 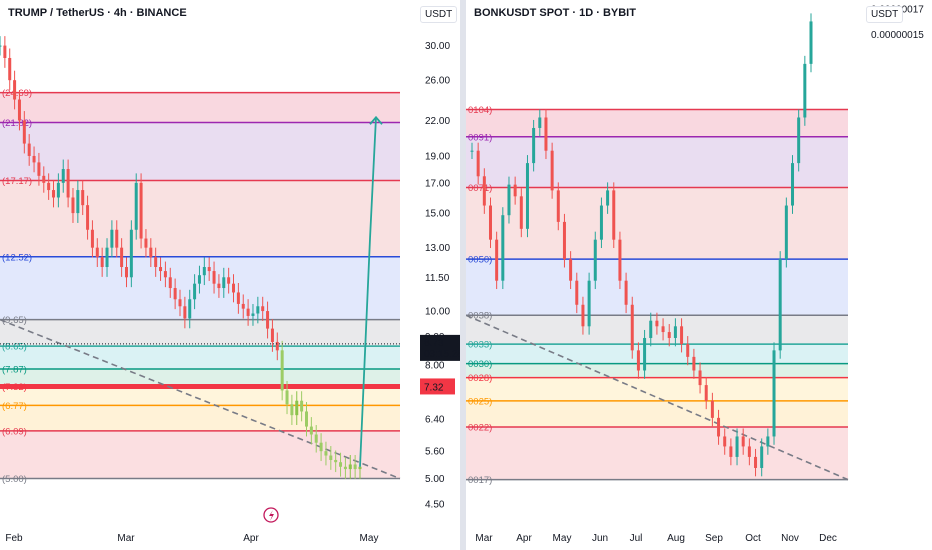 What do you see at coordinates (885, 14) in the screenshot?
I see `bonk-unit-label: USDT` at bounding box center [885, 14].